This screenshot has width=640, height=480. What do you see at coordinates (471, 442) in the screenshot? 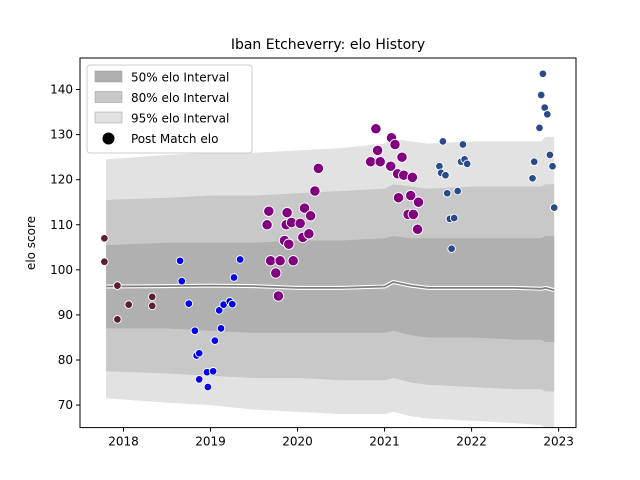
I see `x-tick-label: 2022` at bounding box center [471, 442].